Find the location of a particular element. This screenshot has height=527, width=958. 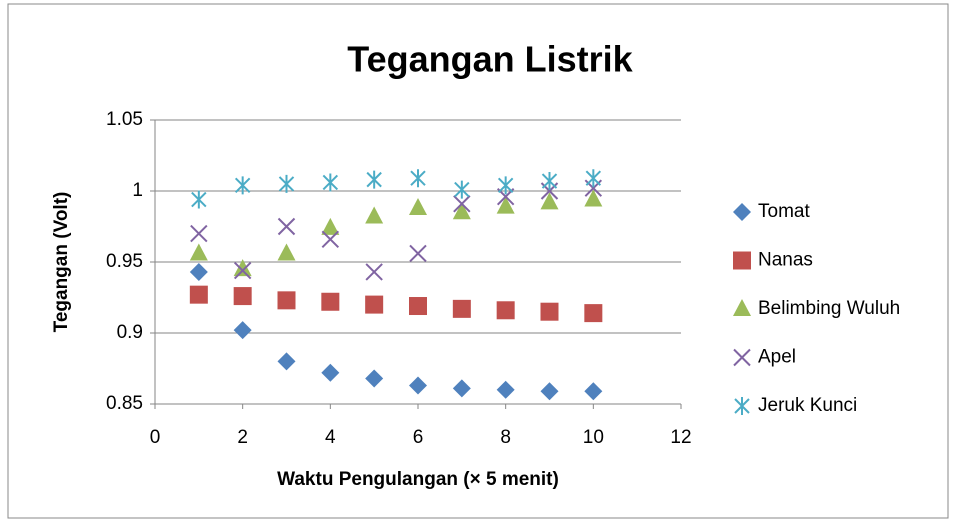

y-tick-label: 0.85 is located at coordinates (124, 403).